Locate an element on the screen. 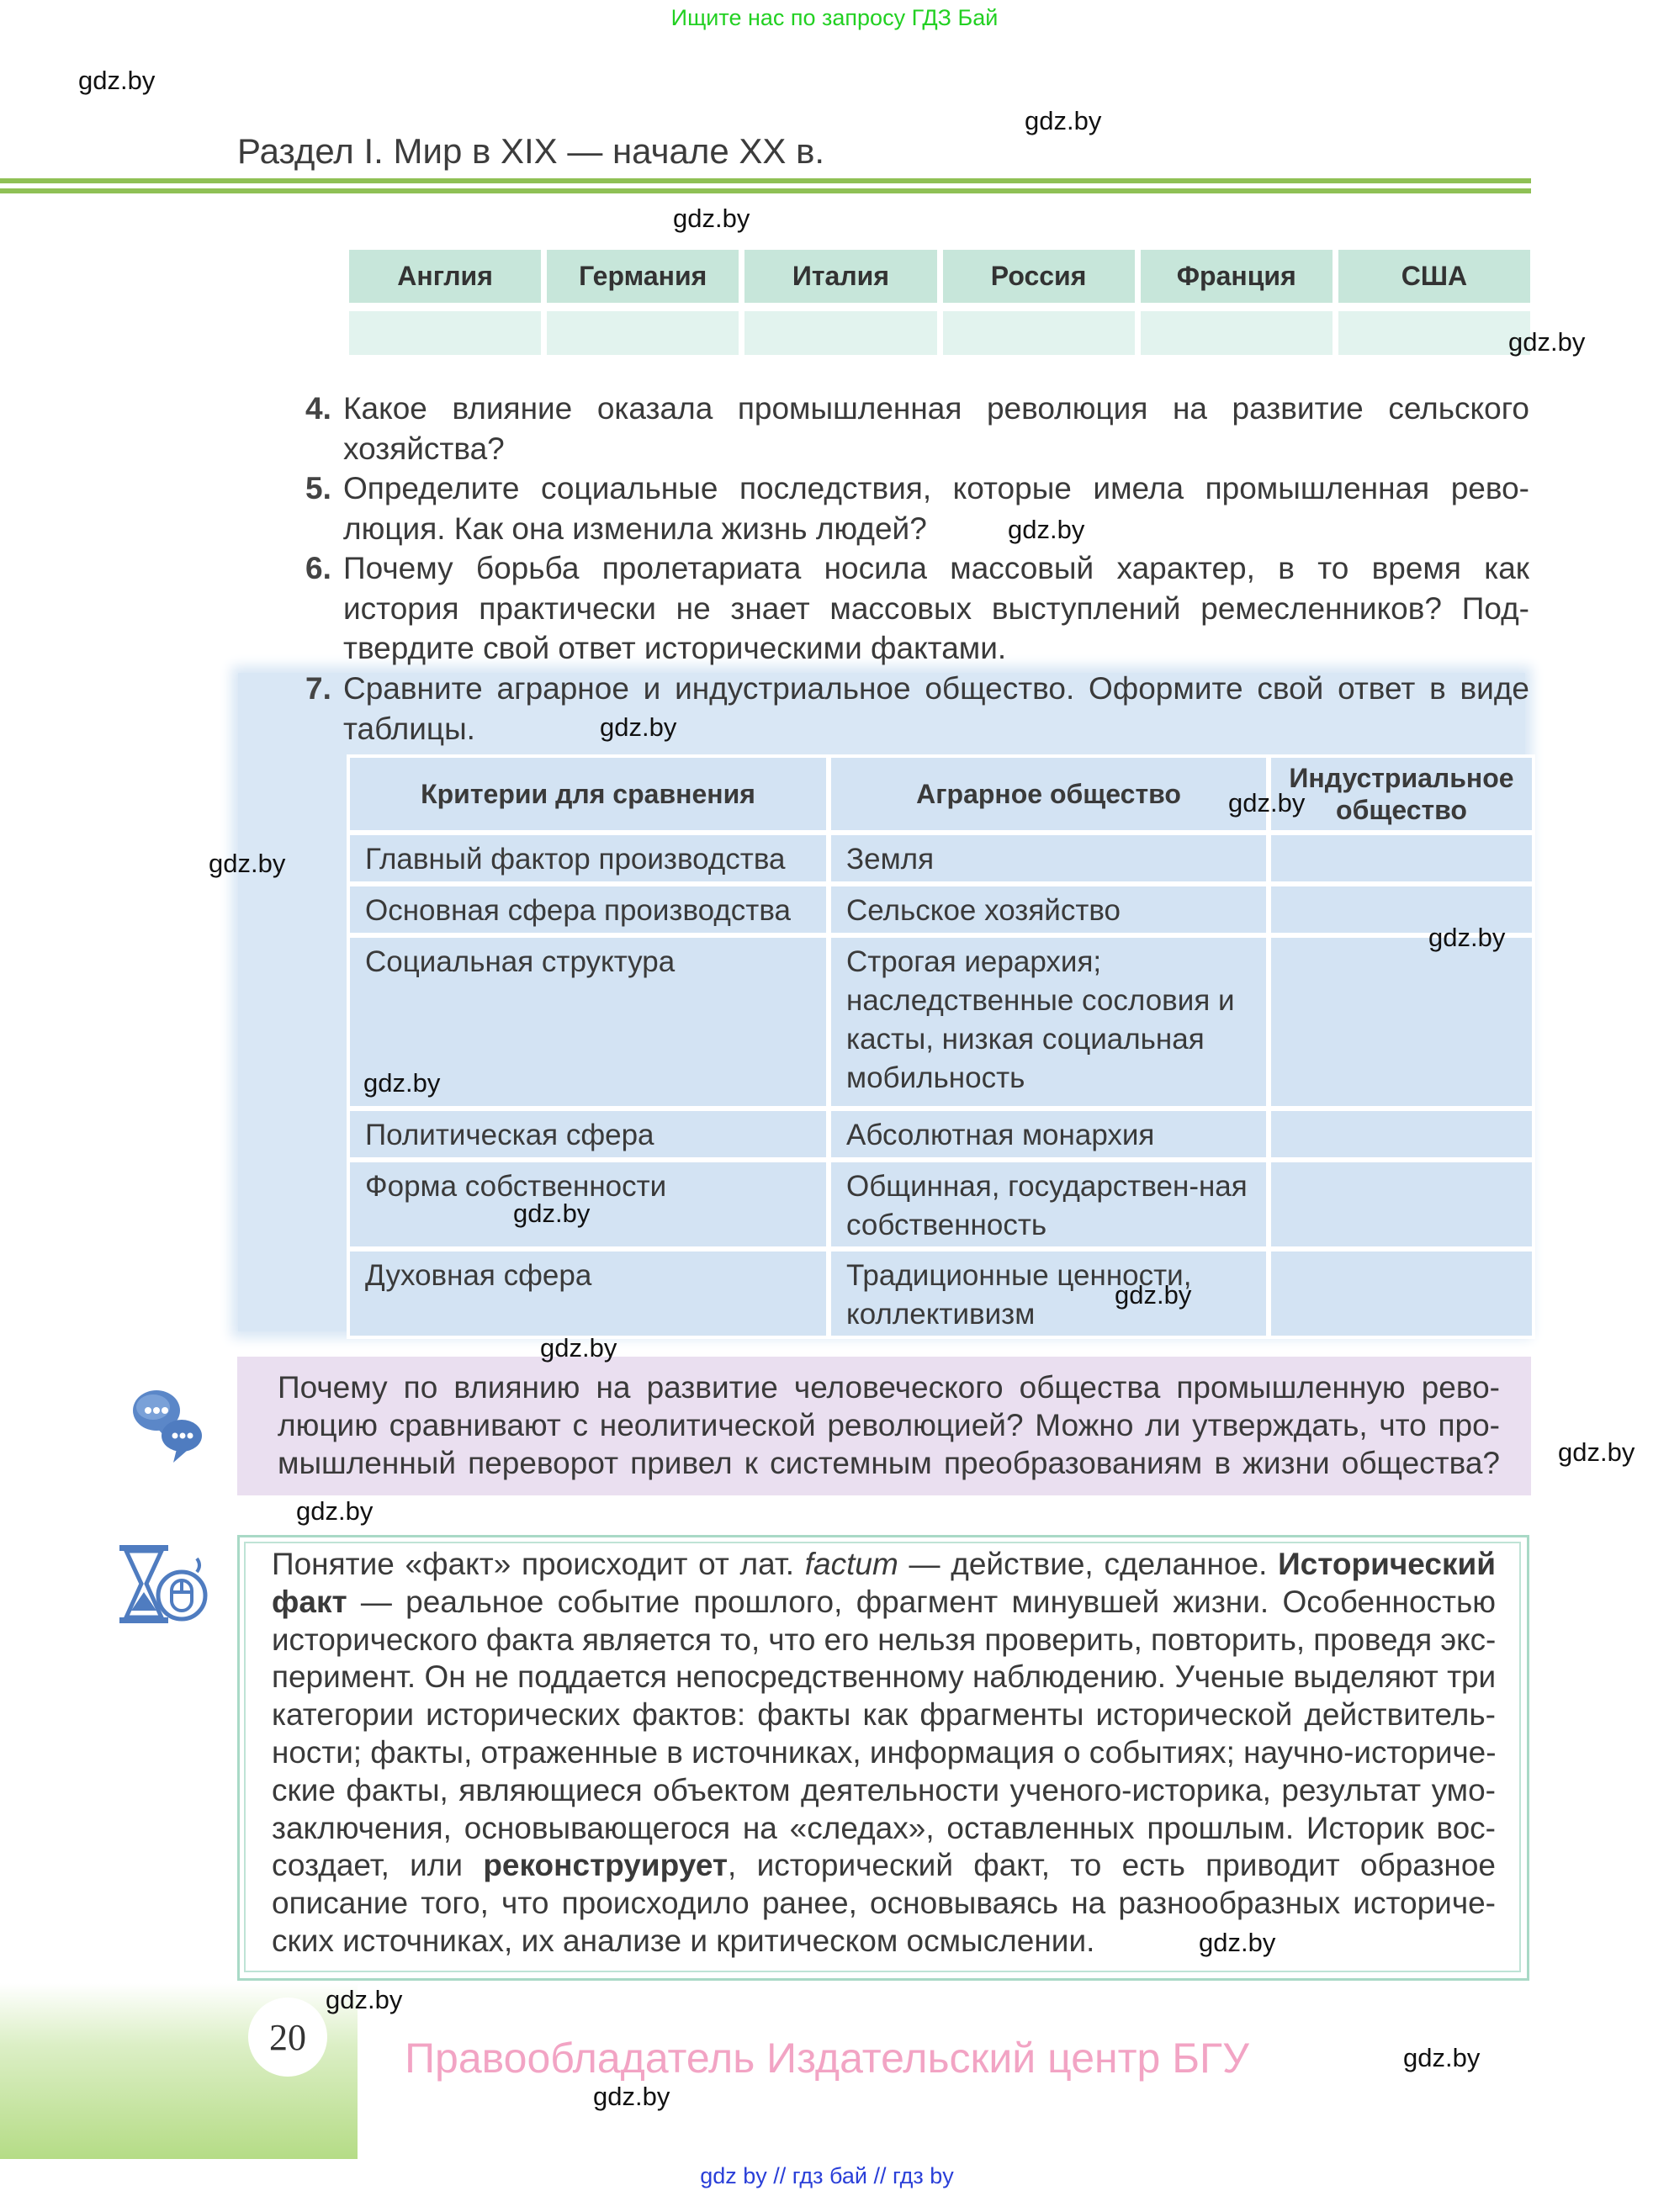 The height and width of the screenshot is (2212, 1669). column-header-industrial: Индустриальное общество is located at coordinates (1401, 794).